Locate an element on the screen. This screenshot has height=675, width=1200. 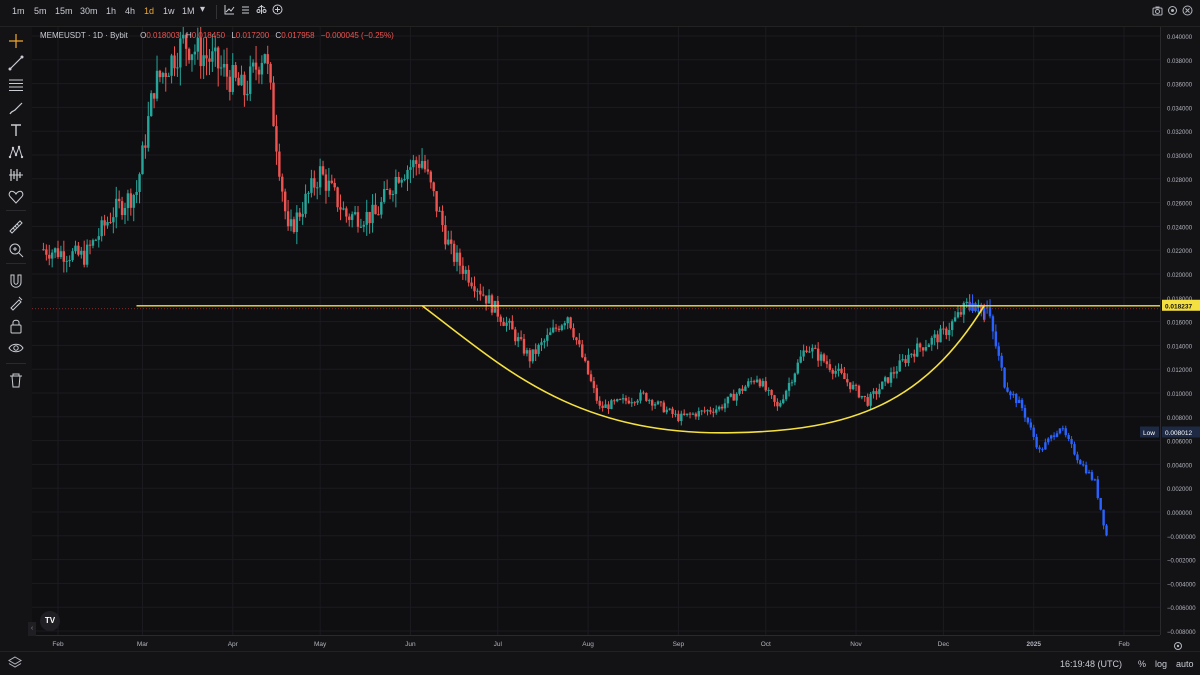
crosshair-icon is located at coordinates (16, 41).